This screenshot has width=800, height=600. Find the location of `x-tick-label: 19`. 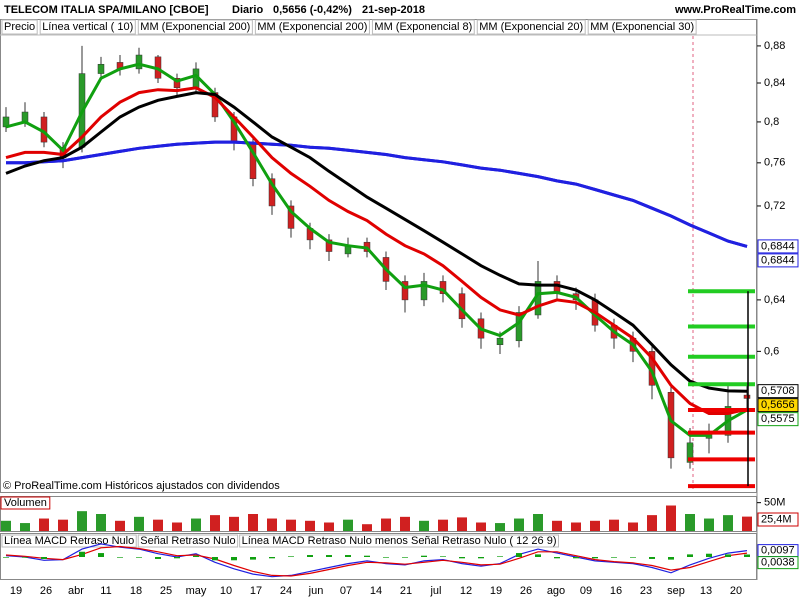

x-tick-label: 19 is located at coordinates (496, 591).